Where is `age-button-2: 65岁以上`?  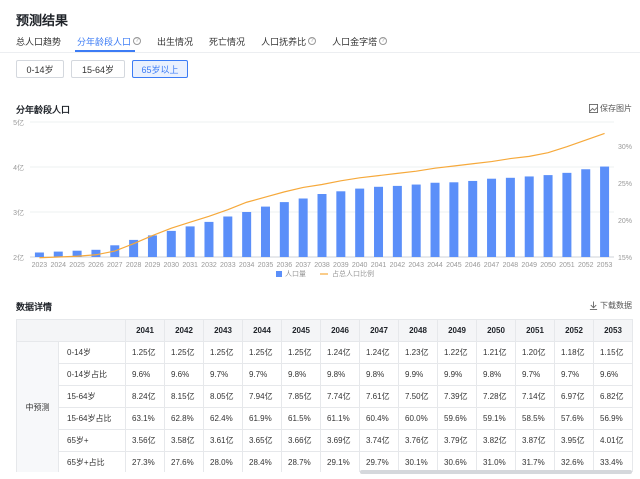 age-button-2: 65岁以上 is located at coordinates (160, 69).